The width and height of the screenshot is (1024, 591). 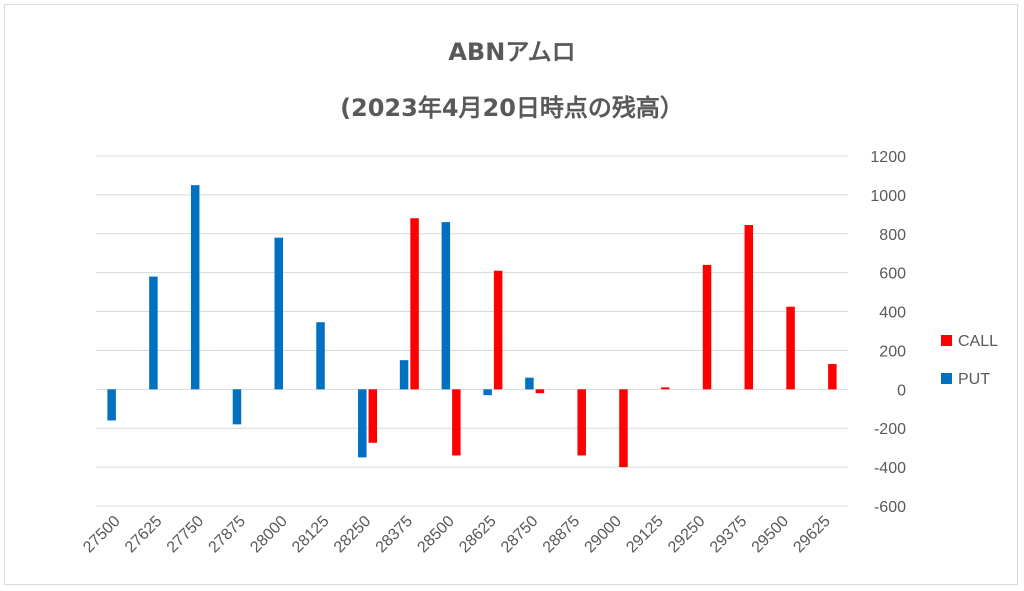 What do you see at coordinates (892, 235) in the screenshot?
I see `y-tick-label: 800` at bounding box center [892, 235].